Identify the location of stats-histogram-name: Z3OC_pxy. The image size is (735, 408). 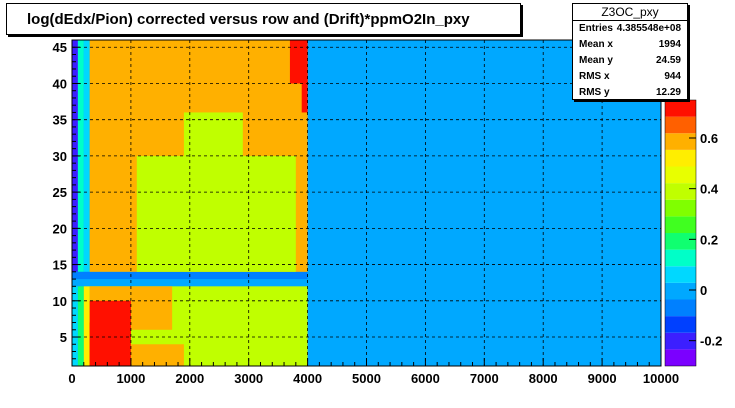
(630, 12).